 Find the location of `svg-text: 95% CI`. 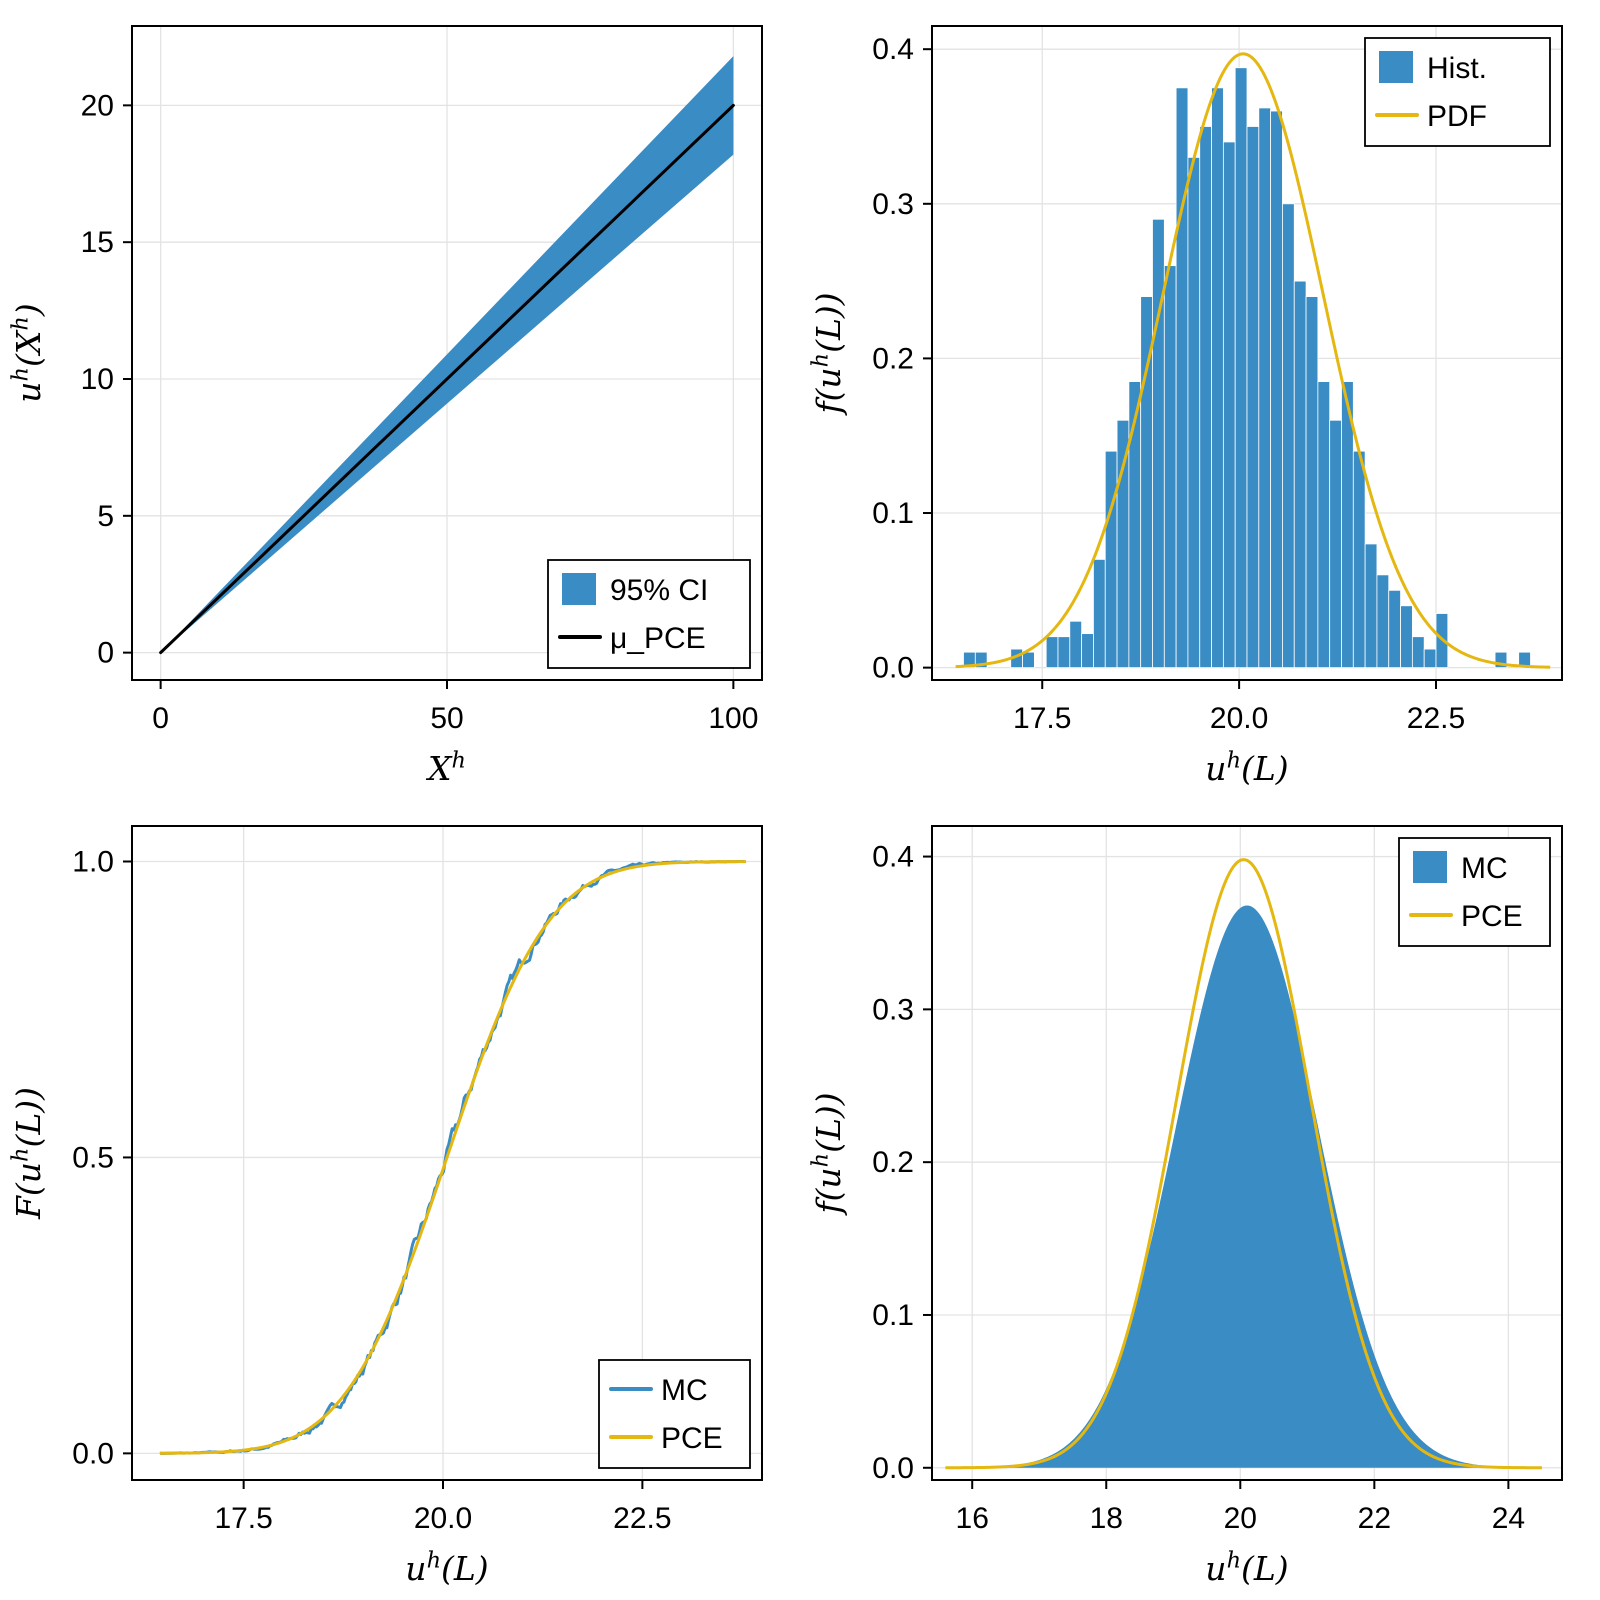

svg-text: 95% CI is located at coordinates (659, 590).